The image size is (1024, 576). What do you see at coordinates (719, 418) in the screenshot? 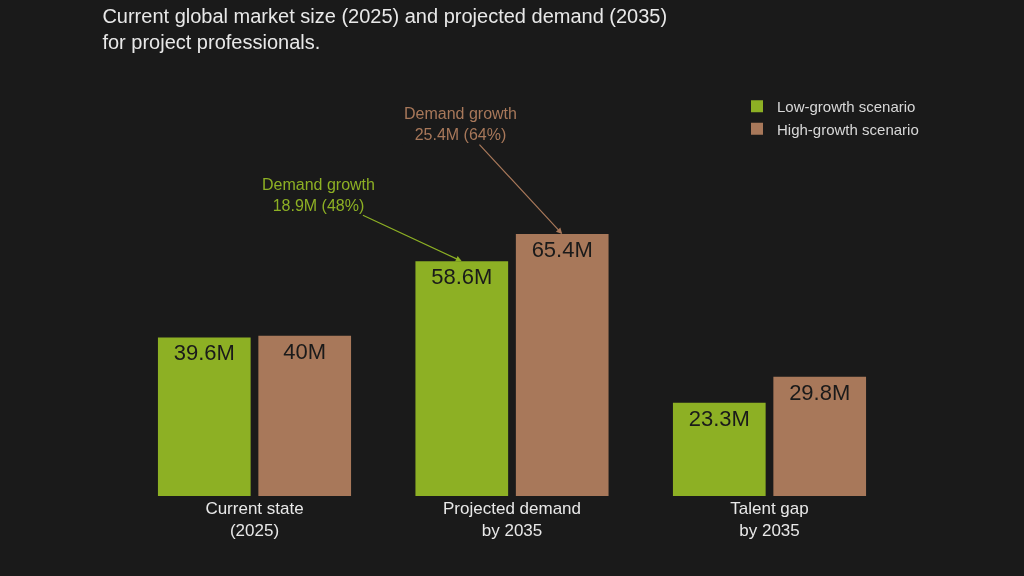
I see `data-label: 23.3M` at bounding box center [719, 418].